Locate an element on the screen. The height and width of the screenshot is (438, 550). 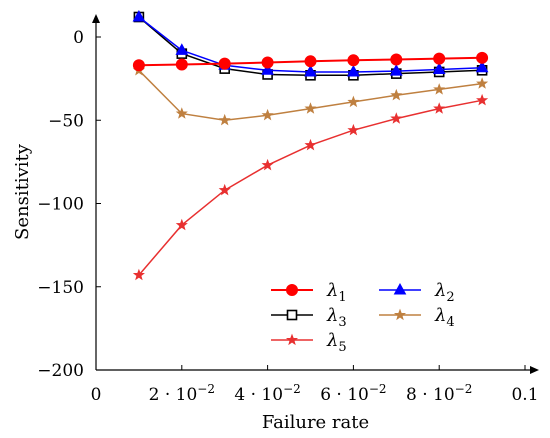
legend-label-lambda5: λ5 is located at coordinates (336, 342).